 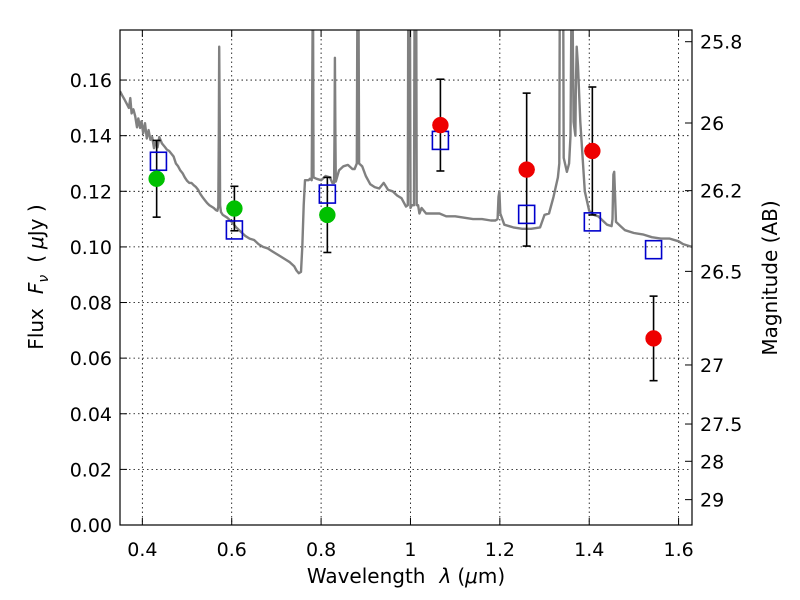 I want to click on y-tick-label: 0.06, so click(x=91, y=359).